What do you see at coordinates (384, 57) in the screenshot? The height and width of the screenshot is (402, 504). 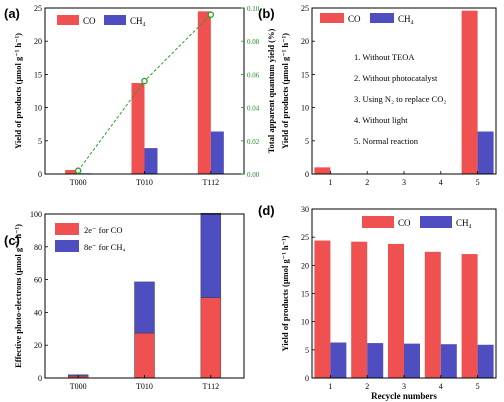 I see `annotation-condition: 1. Without TEOA` at bounding box center [384, 57].